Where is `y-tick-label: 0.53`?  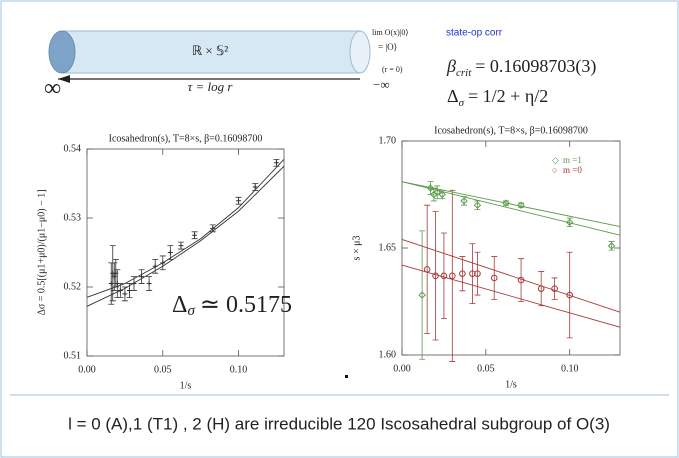
y-tick-label: 0.53 is located at coordinates (73, 217).